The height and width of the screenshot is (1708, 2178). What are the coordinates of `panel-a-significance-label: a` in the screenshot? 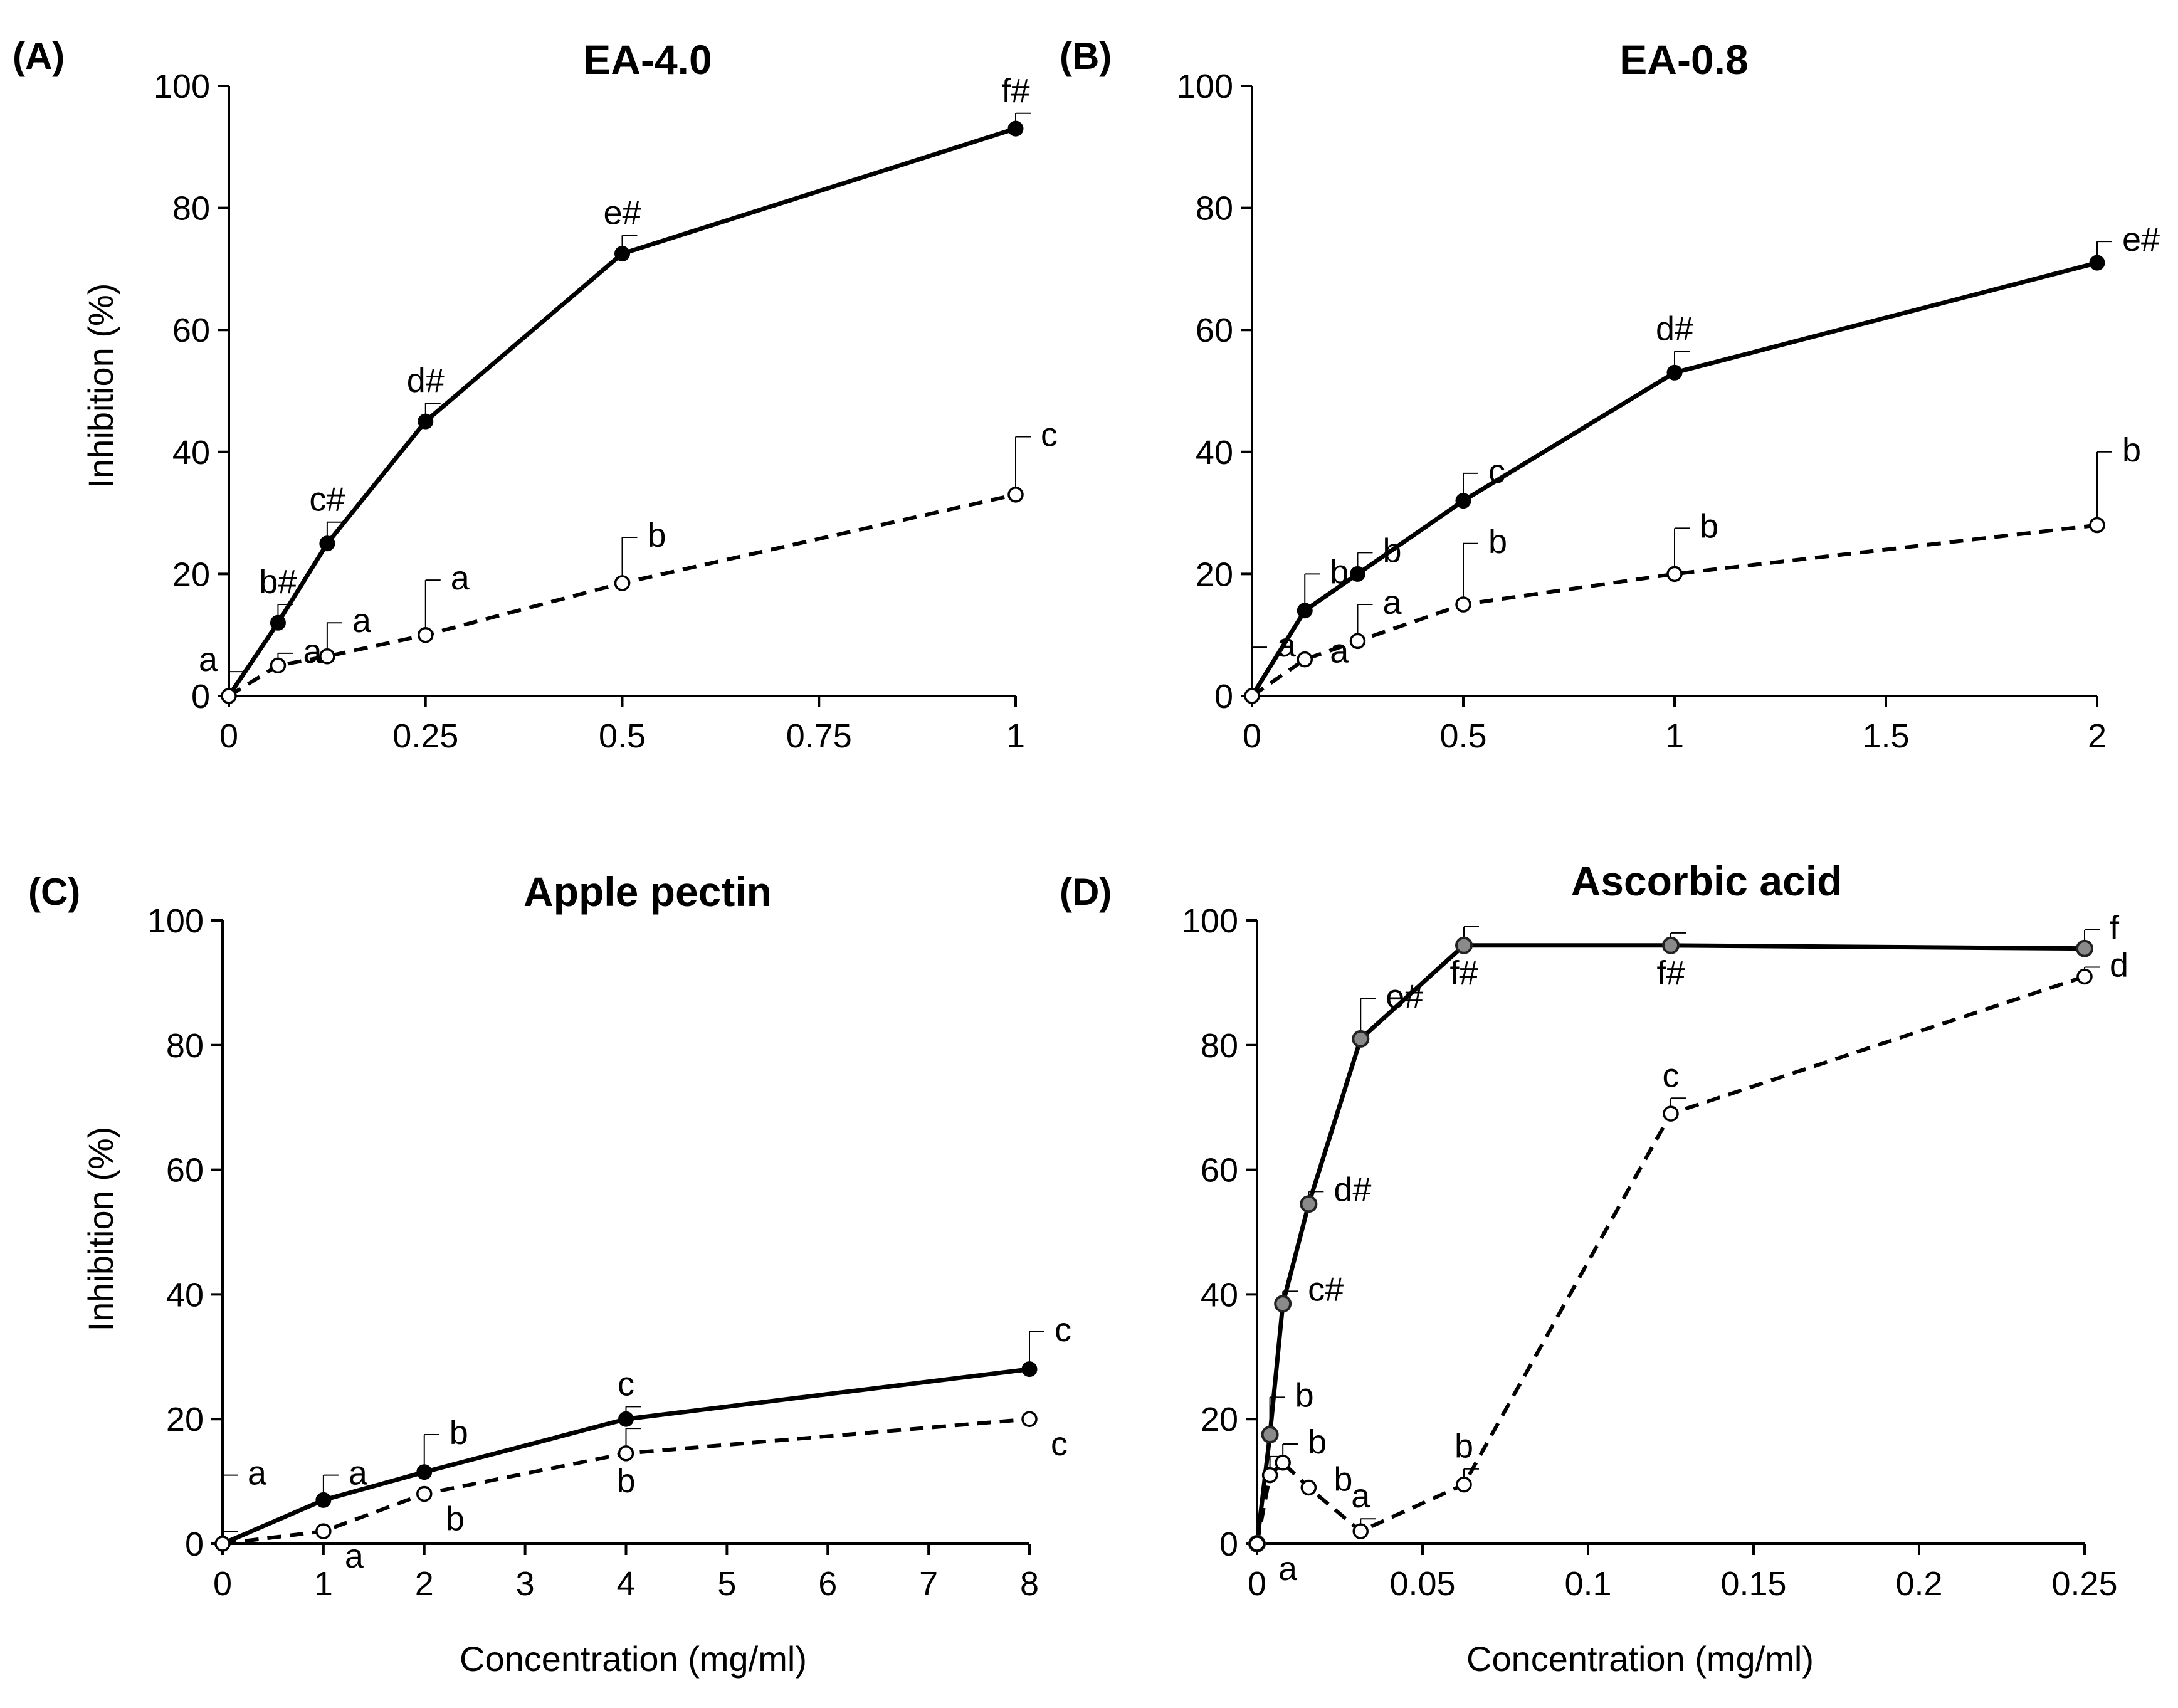 It's located at (208, 659).